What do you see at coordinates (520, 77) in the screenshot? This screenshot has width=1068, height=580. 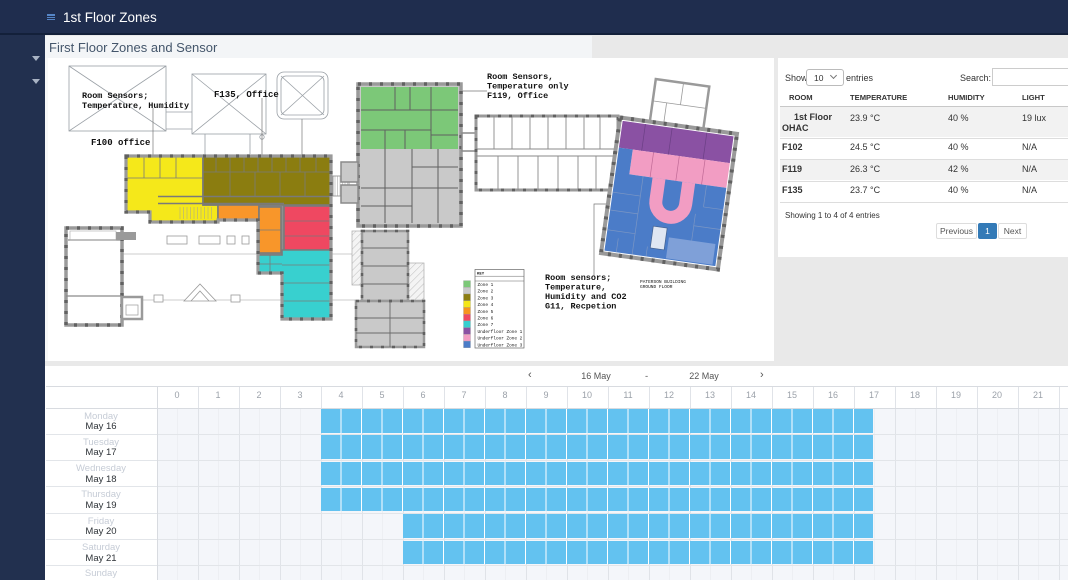 I see `svg-text: Room Sensors,` at bounding box center [520, 77].